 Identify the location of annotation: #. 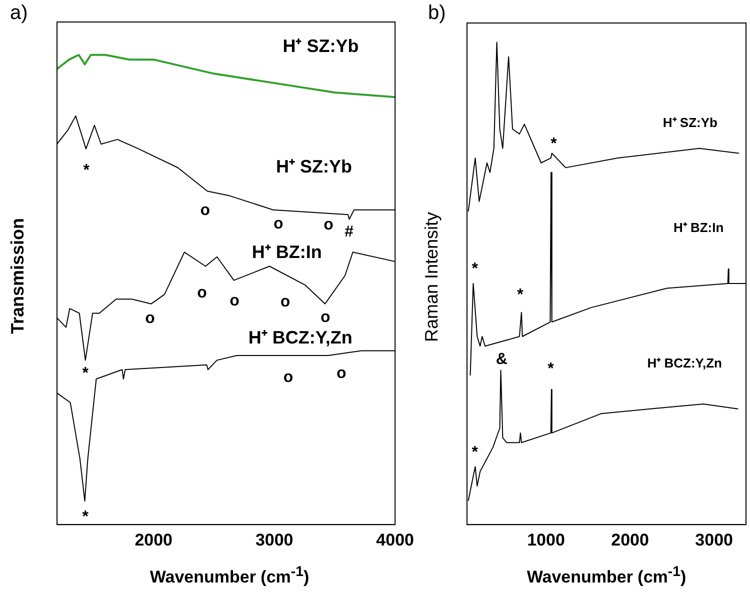
(349, 231).